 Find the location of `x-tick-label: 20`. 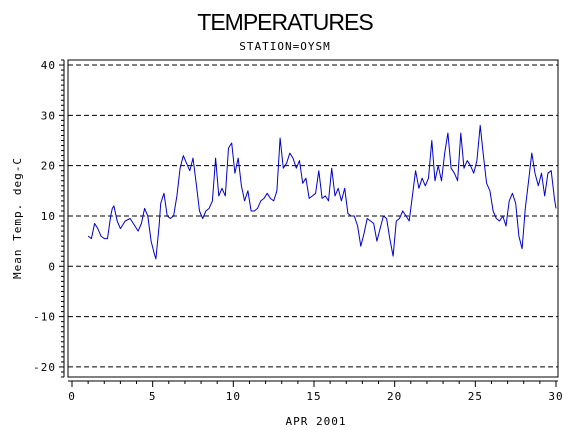

x-tick-label: 20 is located at coordinates (394, 396).